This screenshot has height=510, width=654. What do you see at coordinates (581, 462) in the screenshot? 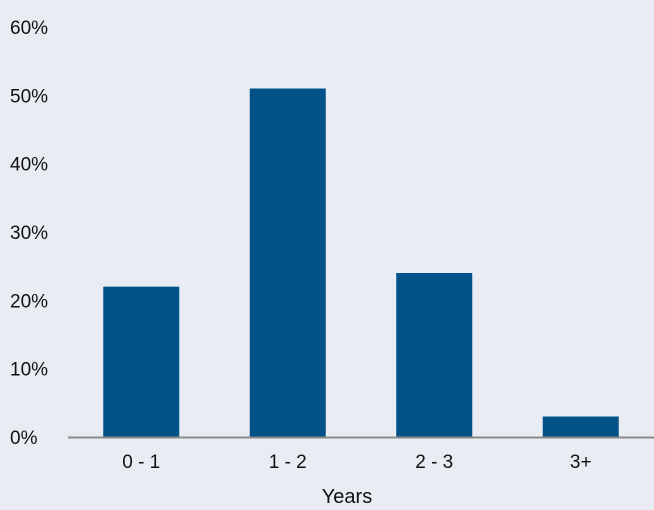
I see `x-tick-label: 3+` at bounding box center [581, 462].